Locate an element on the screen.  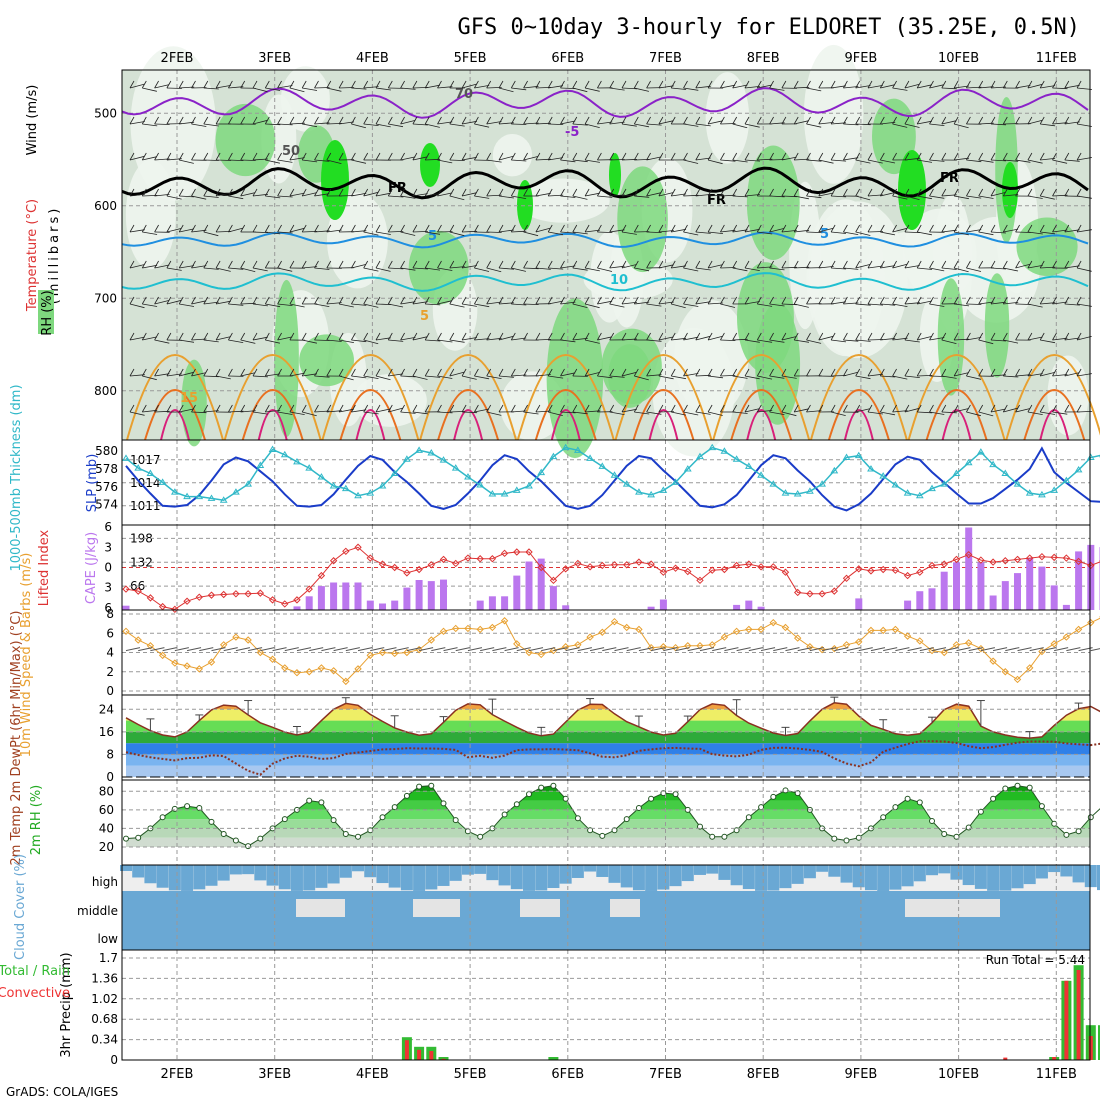
temperature-tick-label: 8 is located at coordinates (110, 754).